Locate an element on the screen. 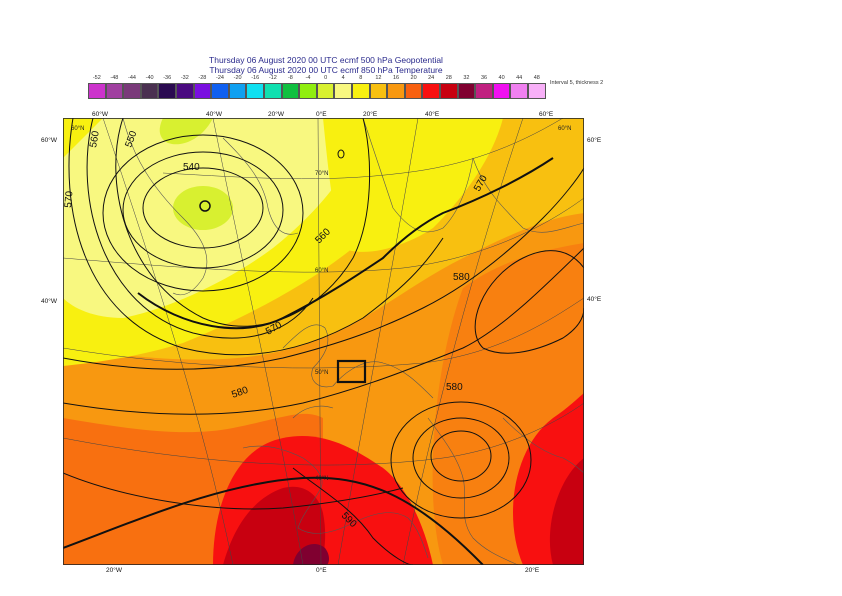 This screenshot has width=842, height=596. lat-label: 40°N is located at coordinates (321, 479).